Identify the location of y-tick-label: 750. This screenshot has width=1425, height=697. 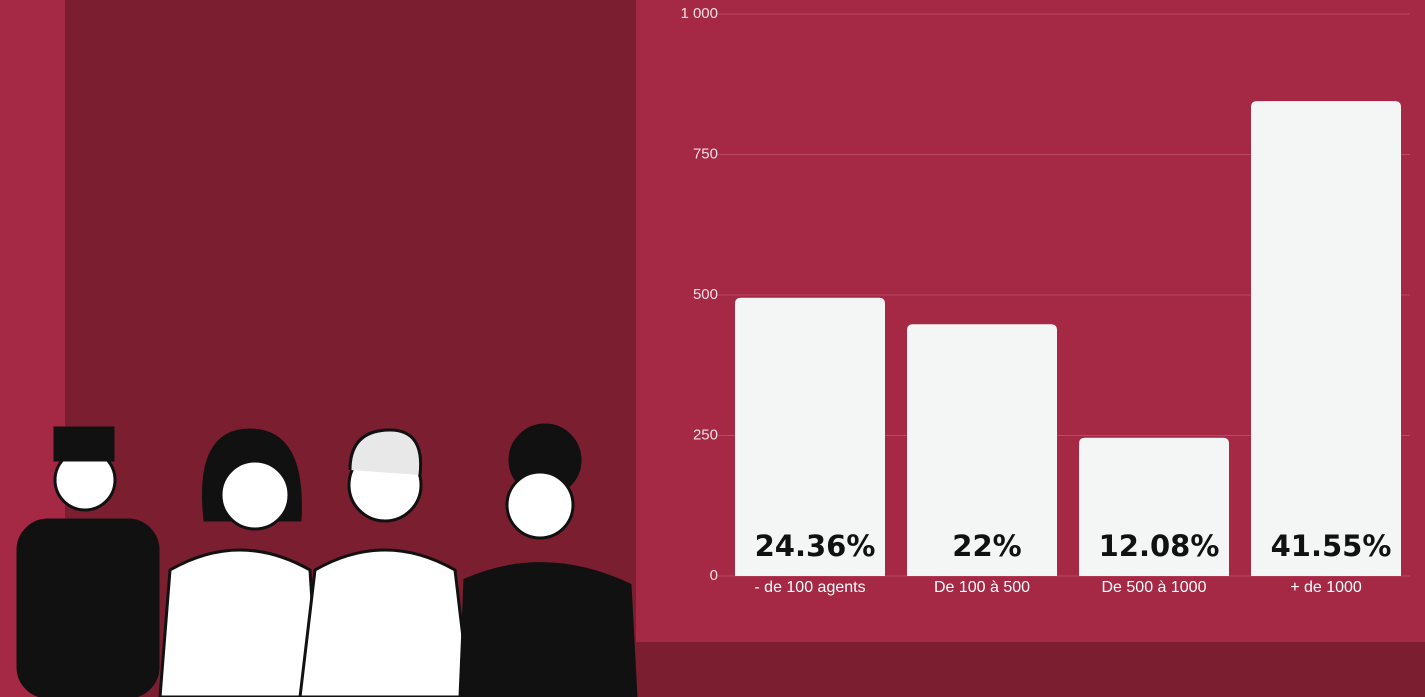
(705, 153).